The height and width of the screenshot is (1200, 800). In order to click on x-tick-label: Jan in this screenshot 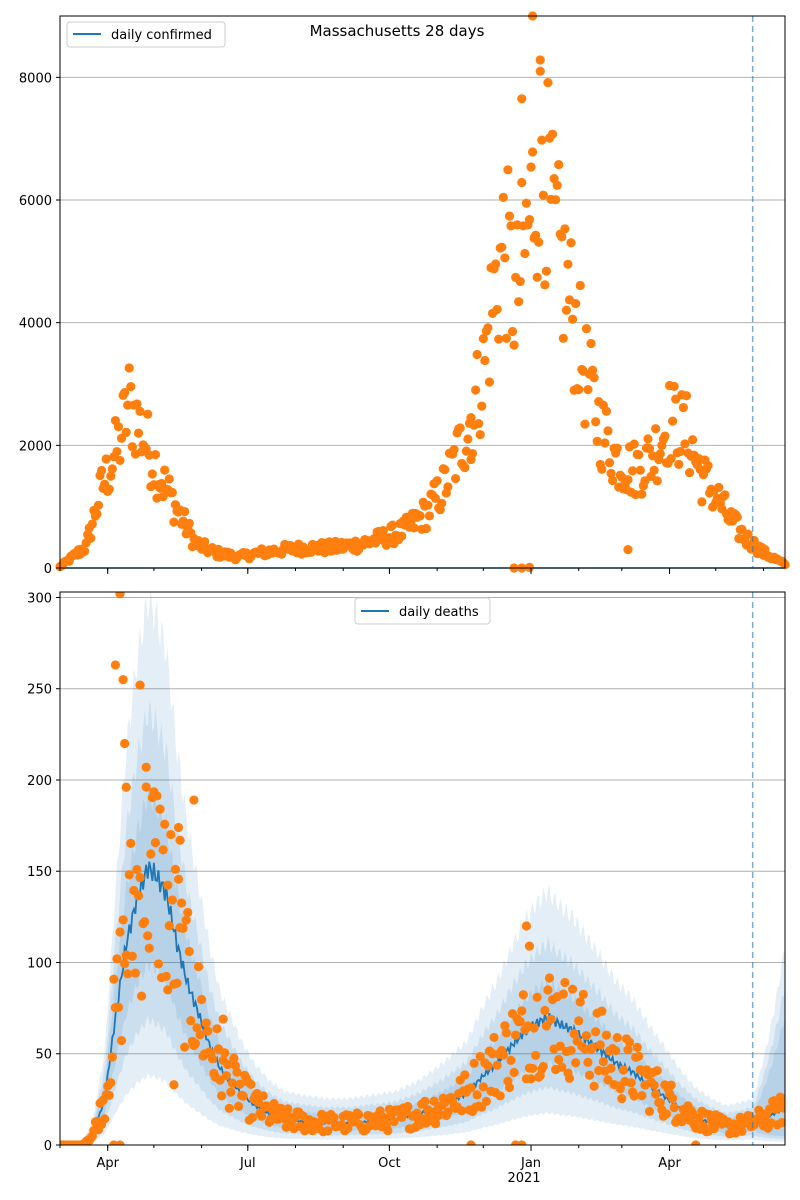, I will do `click(530, 1163)`.